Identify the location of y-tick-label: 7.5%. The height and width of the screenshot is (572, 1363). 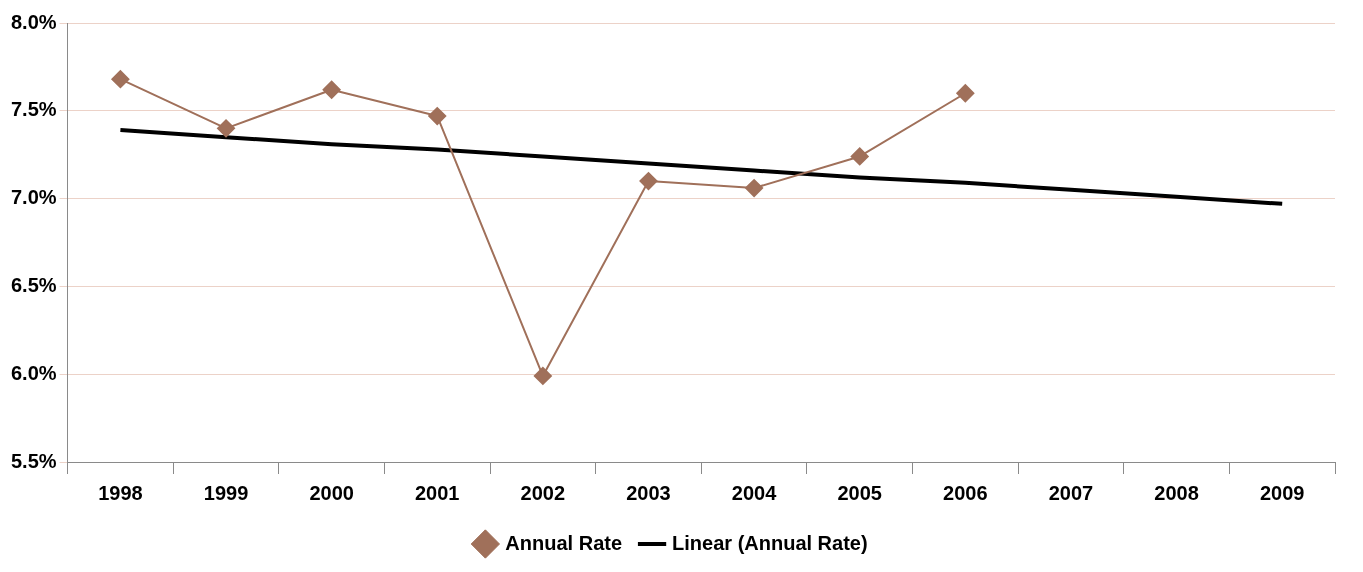
(33, 109).